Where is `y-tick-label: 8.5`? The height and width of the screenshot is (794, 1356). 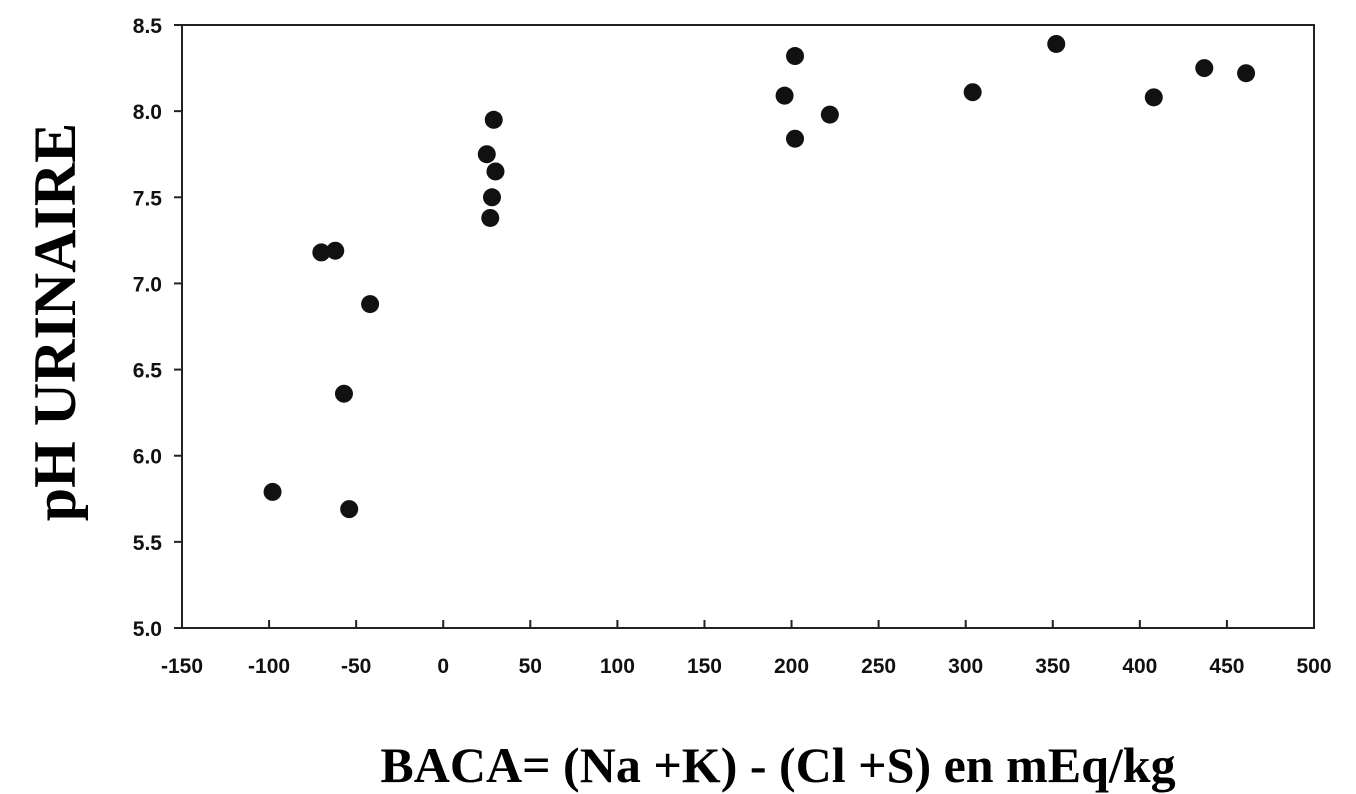
y-tick-label: 8.5 is located at coordinates (148, 26).